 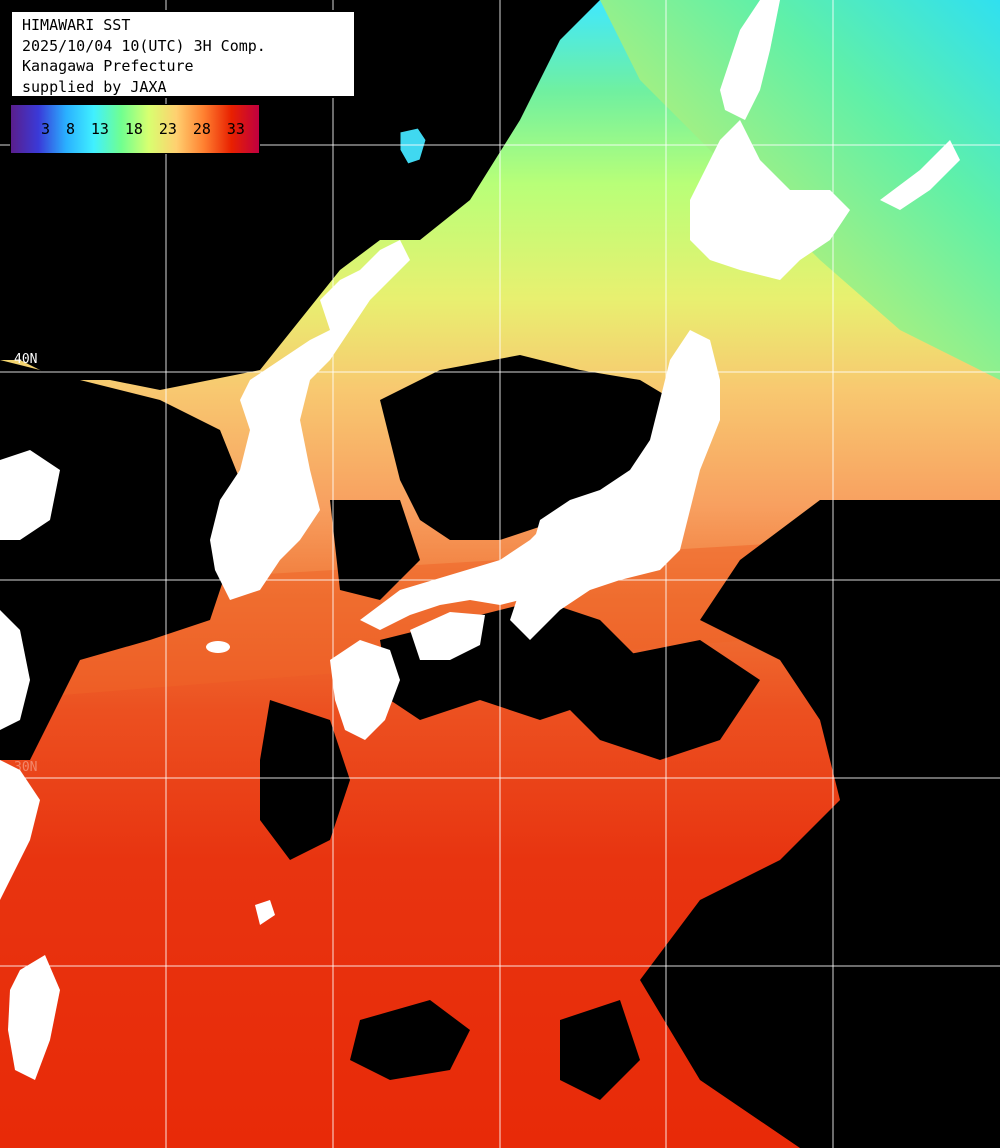 What do you see at coordinates (410, 1040) in the screenshot?
I see `cloud-south` at bounding box center [410, 1040].